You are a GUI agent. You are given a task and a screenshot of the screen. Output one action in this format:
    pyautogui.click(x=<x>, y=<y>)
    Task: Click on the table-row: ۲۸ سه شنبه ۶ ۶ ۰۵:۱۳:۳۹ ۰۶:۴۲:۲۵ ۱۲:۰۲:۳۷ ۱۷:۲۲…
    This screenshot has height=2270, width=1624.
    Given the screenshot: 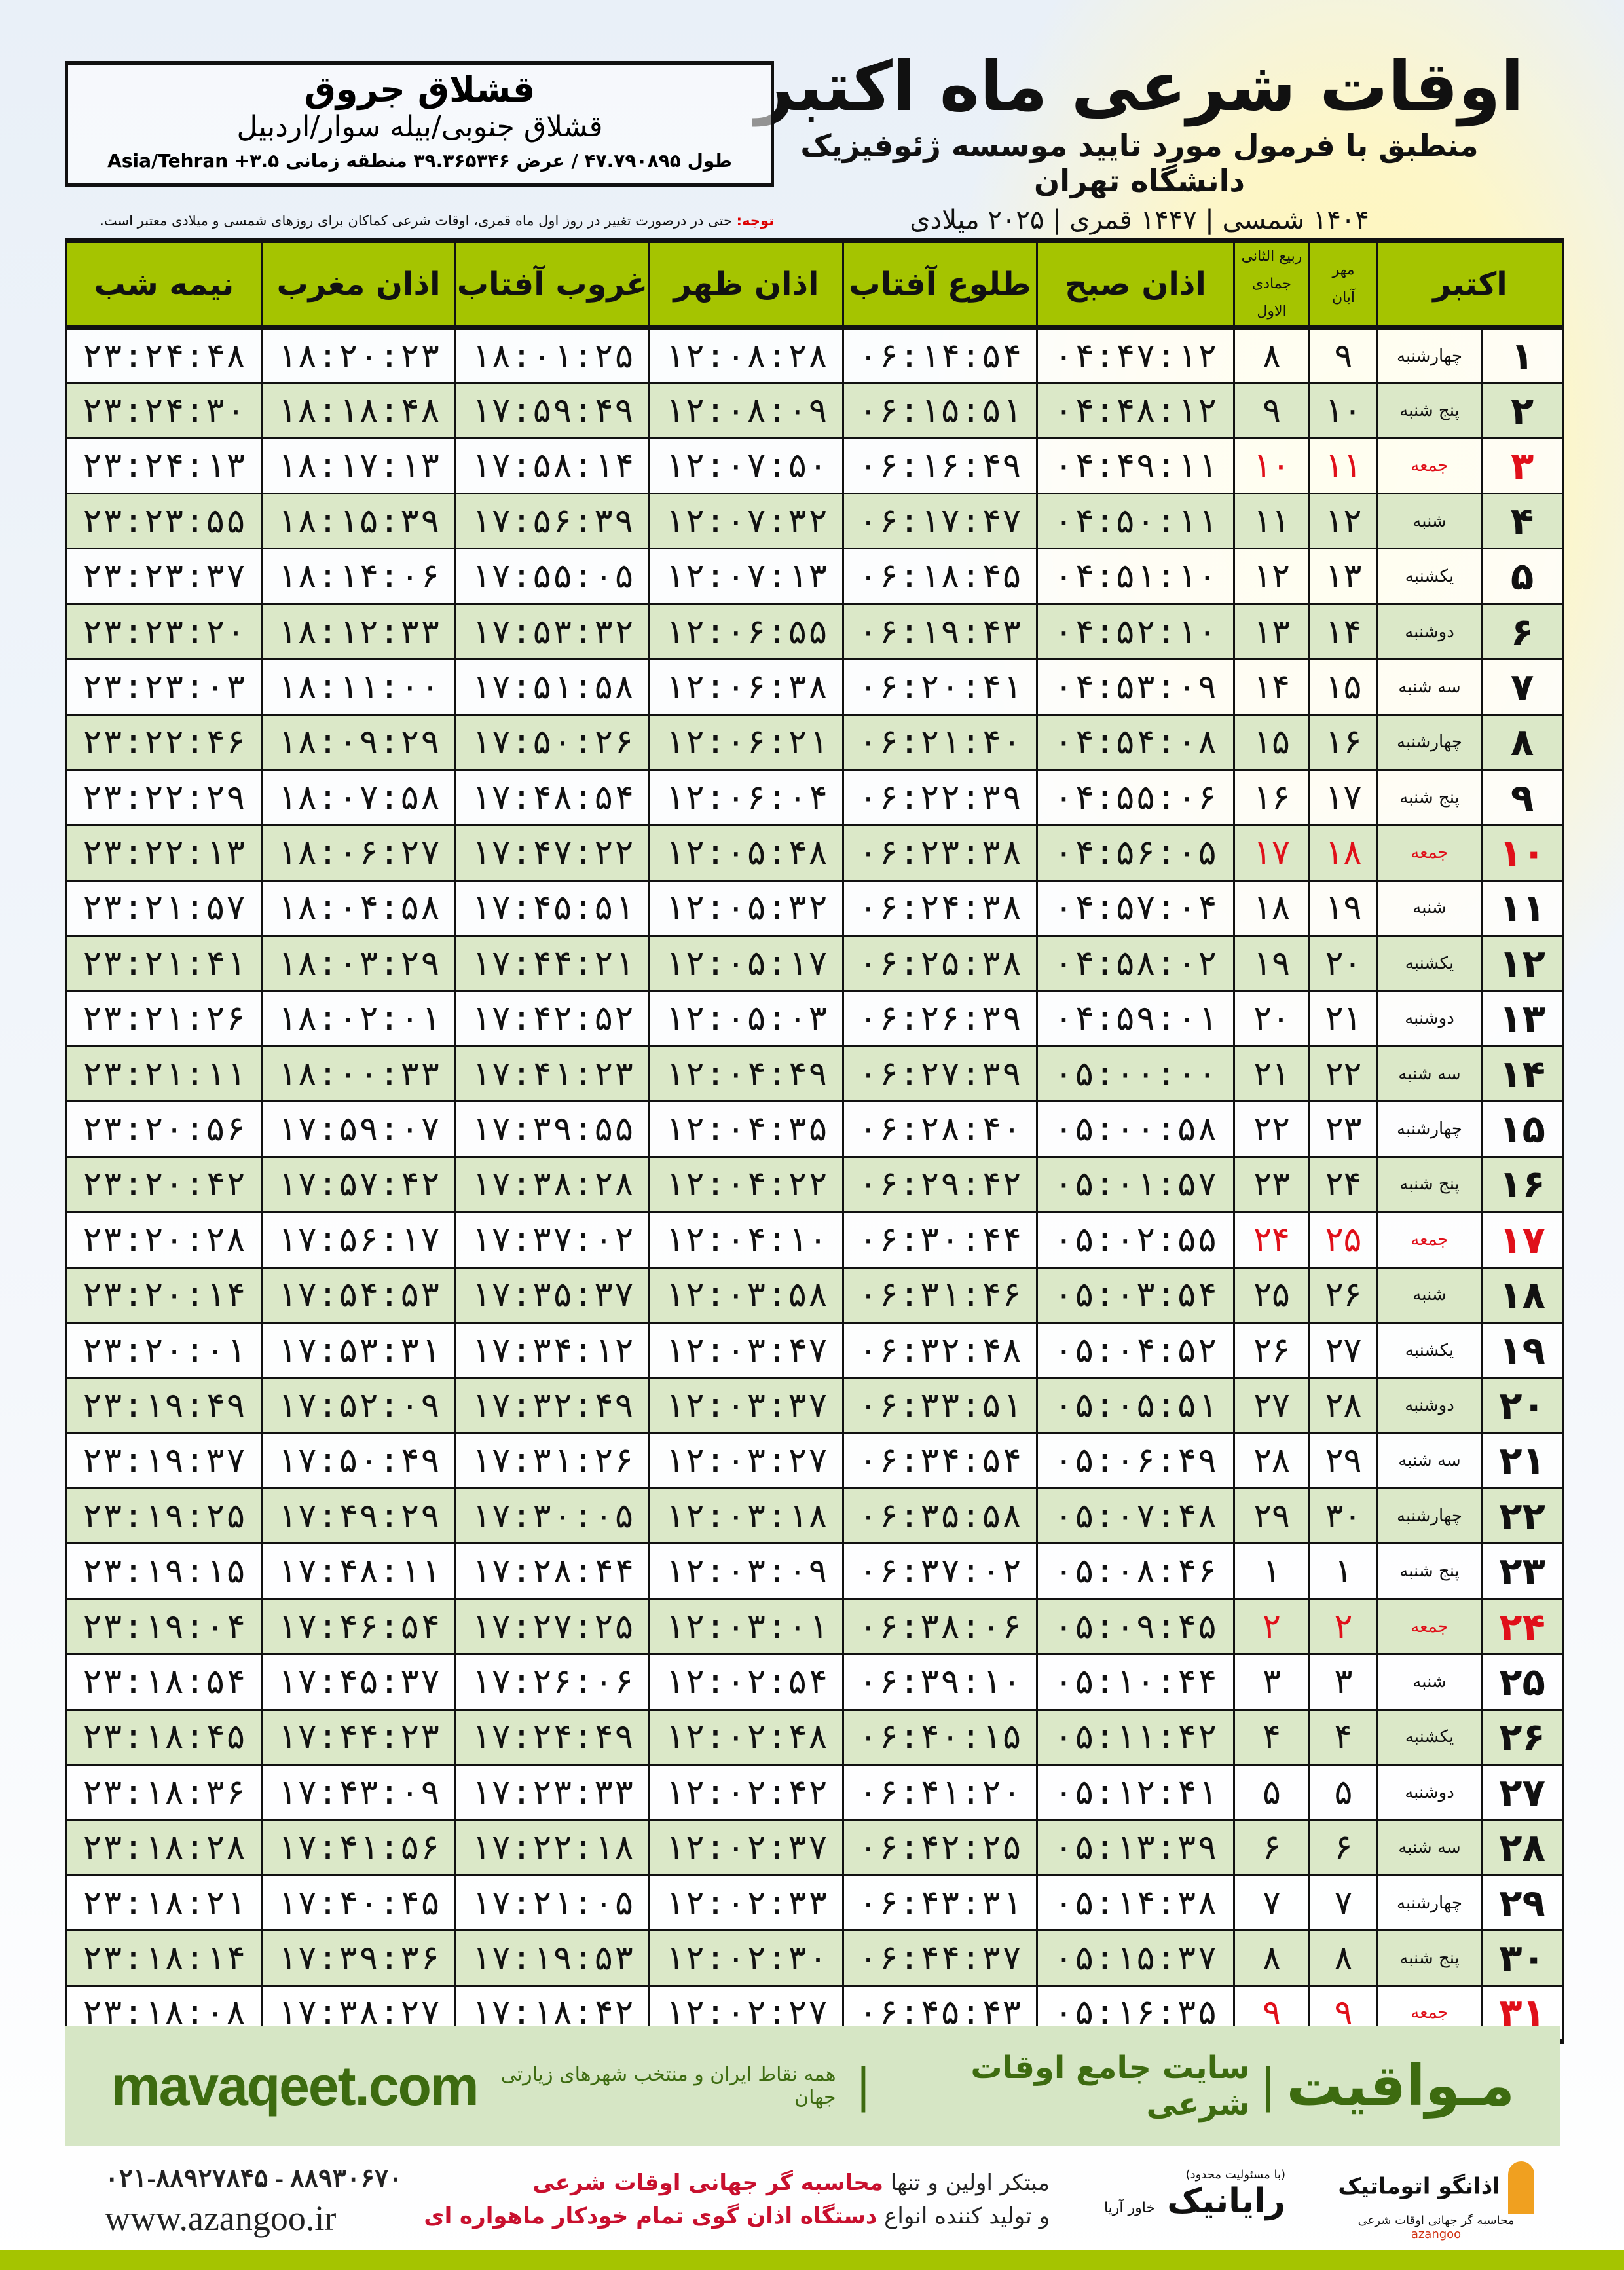 What is the action you would take?
    pyautogui.click(x=814, y=1847)
    